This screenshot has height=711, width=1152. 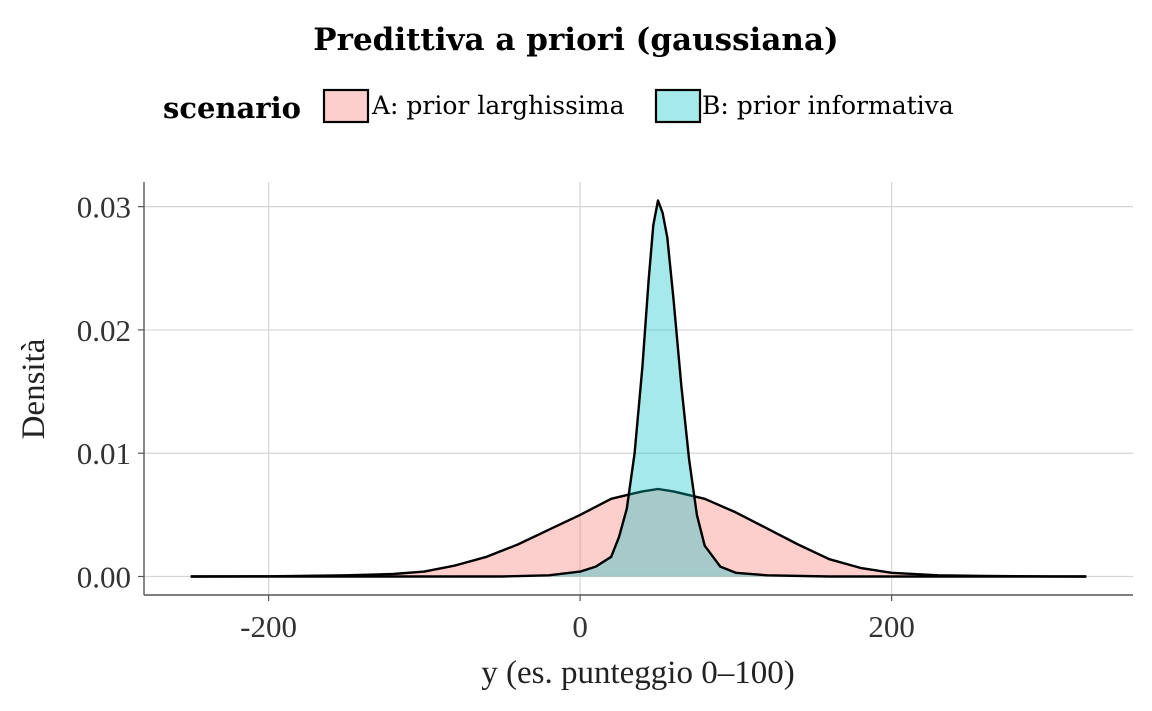 What do you see at coordinates (232, 108) in the screenshot?
I see `legend-title: scenario` at bounding box center [232, 108].